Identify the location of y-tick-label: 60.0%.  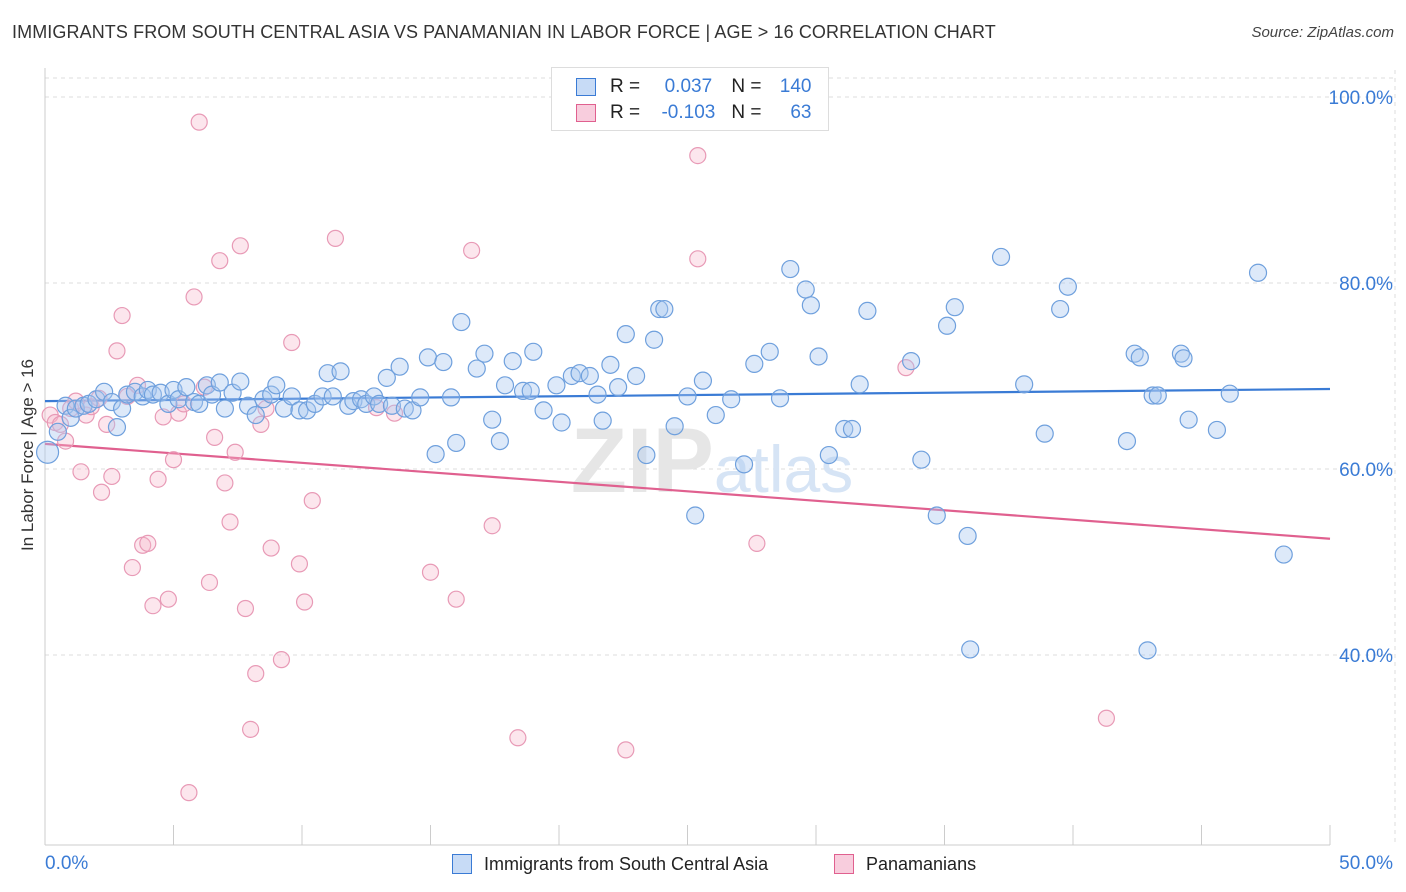
(1366, 470).